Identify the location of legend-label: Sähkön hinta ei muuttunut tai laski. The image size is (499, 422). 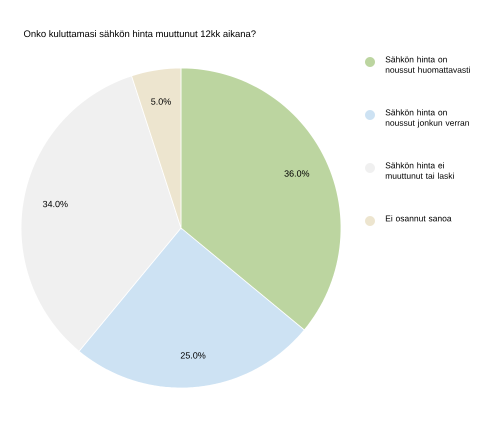
(420, 170).